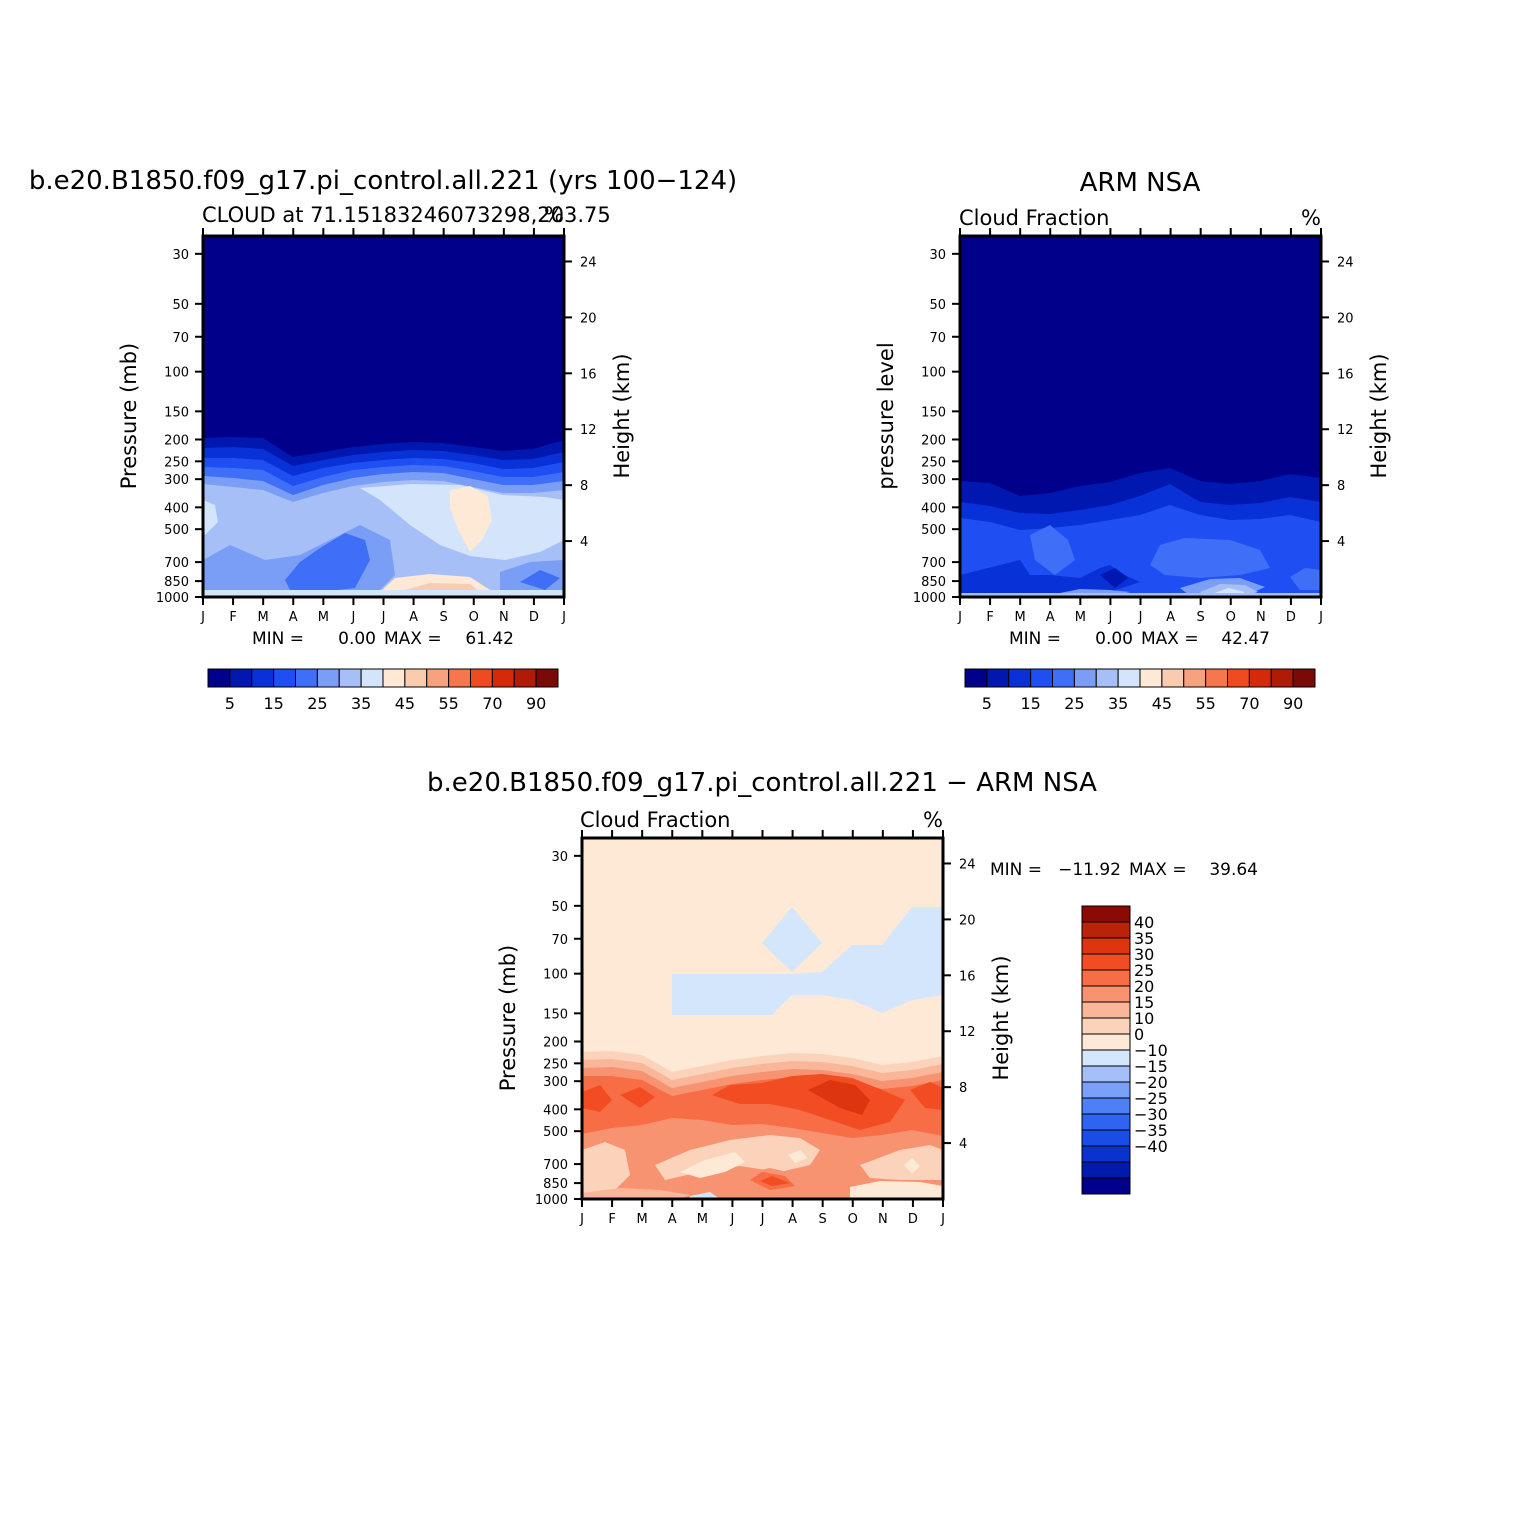  What do you see at coordinates (230, 703) in the screenshot?
I see `colorbar-label: 5` at bounding box center [230, 703].